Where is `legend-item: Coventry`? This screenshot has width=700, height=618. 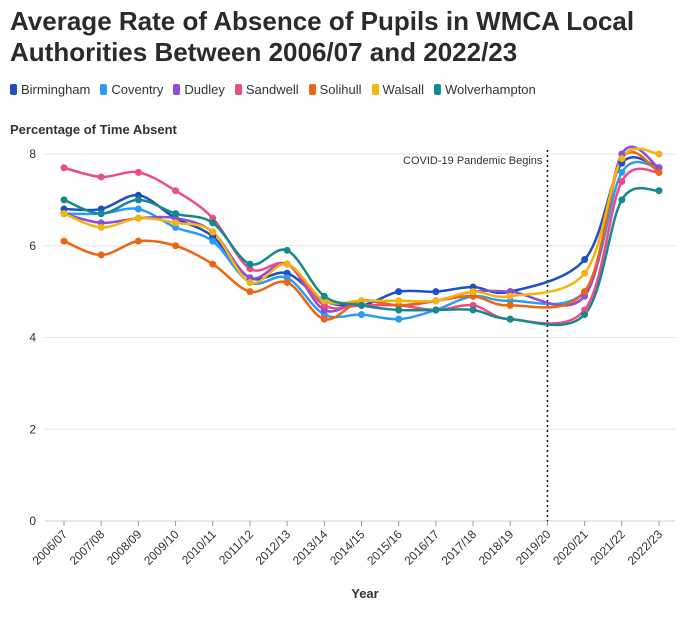 legend-item: Coventry is located at coordinates (131, 89).